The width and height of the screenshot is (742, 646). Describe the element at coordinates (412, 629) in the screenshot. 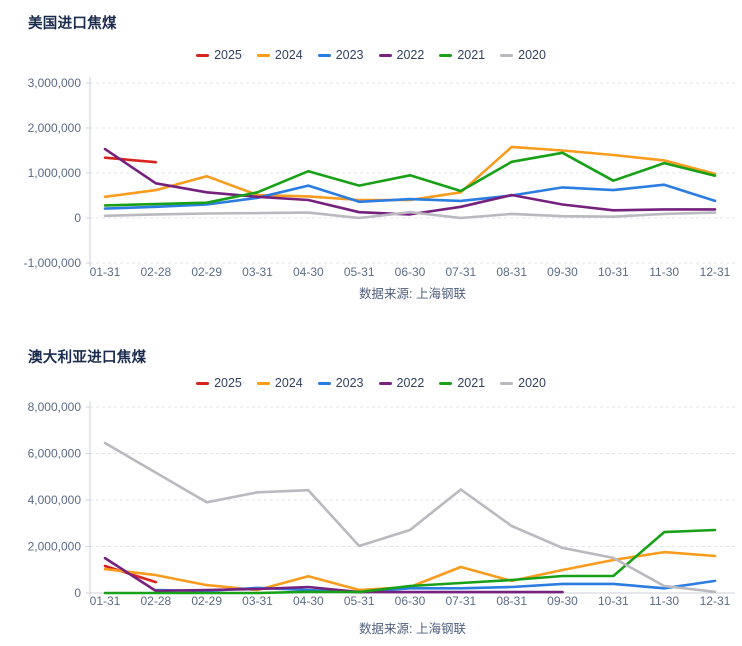

I see `chart2-source: 数据来源: 上海钢联` at that location.